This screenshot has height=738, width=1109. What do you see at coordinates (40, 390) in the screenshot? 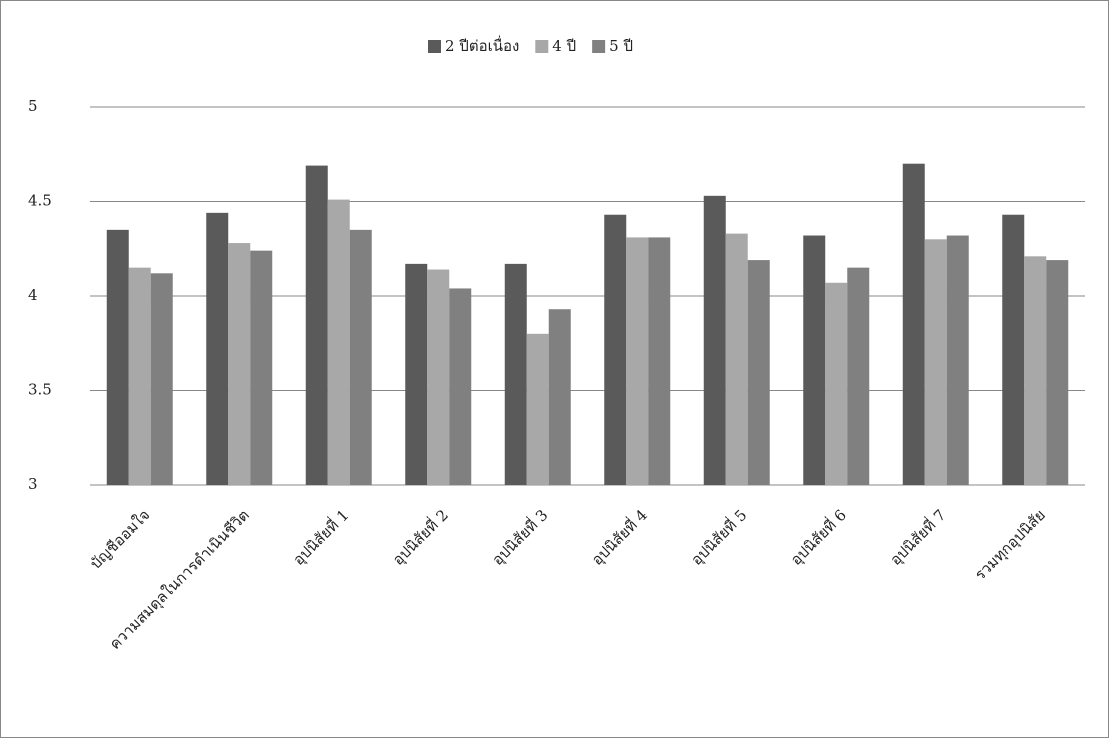
I see `y-tick-label: 3.5` at bounding box center [40, 390].